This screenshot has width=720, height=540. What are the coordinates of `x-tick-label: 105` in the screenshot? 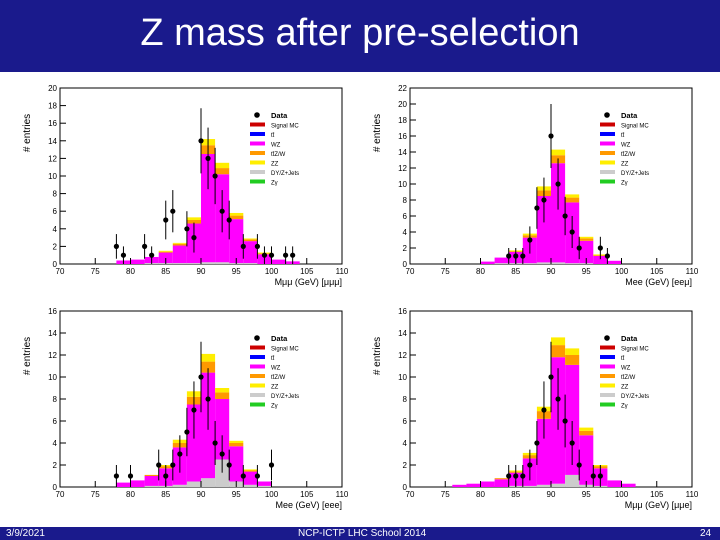 It's located at (307, 494).